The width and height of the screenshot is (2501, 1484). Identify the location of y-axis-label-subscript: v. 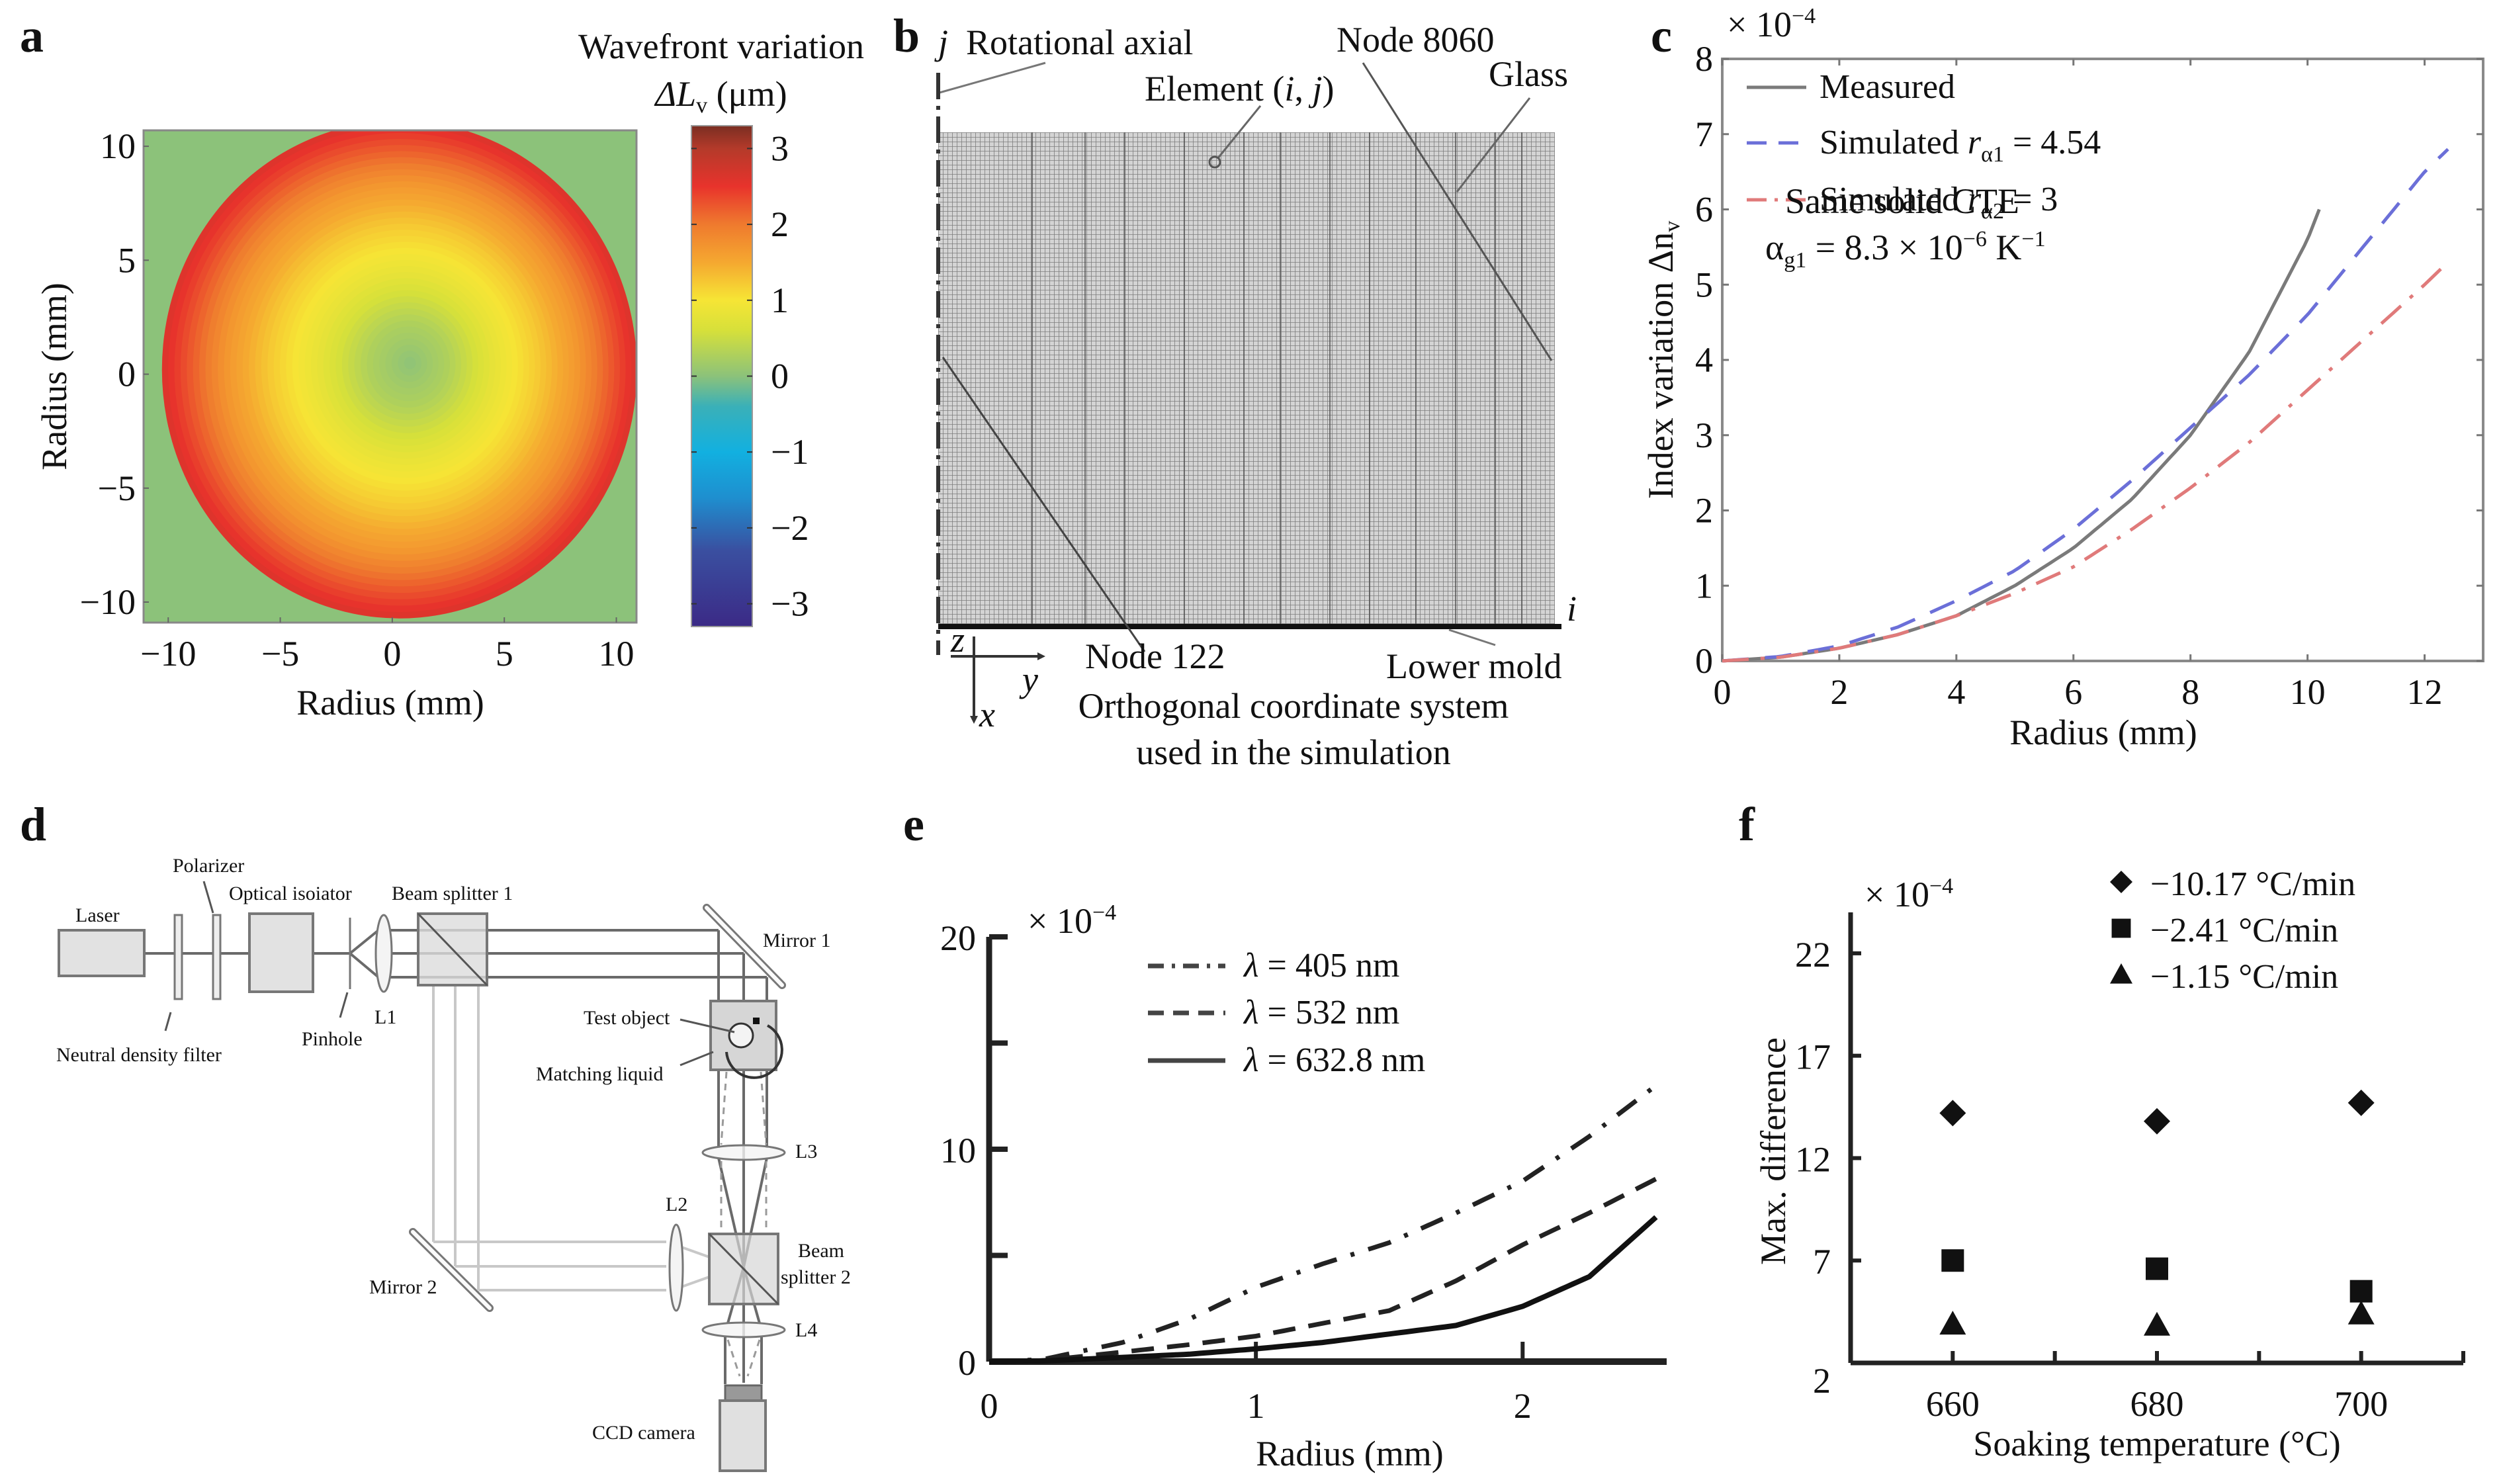
(1672, 227).